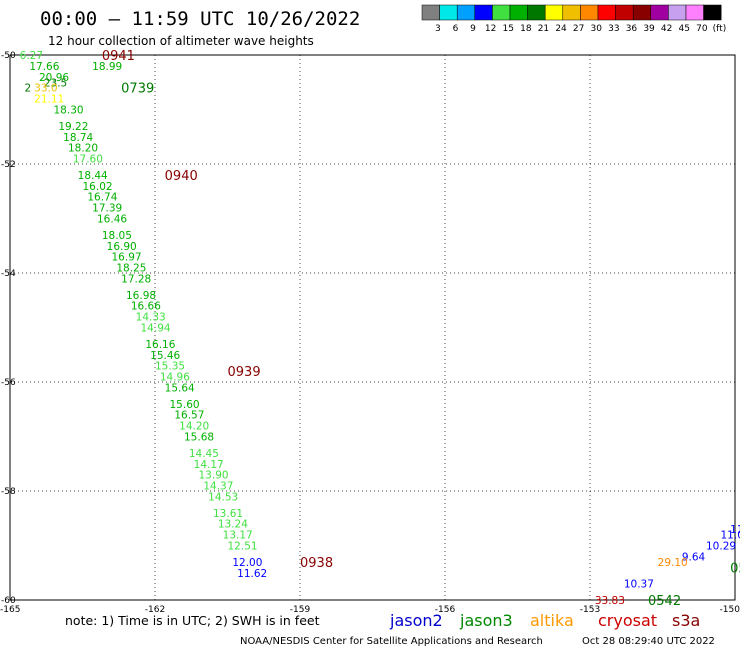  Describe the element at coordinates (112, 220) in the screenshot. I see `wave-height-point: 16.46` at that location.